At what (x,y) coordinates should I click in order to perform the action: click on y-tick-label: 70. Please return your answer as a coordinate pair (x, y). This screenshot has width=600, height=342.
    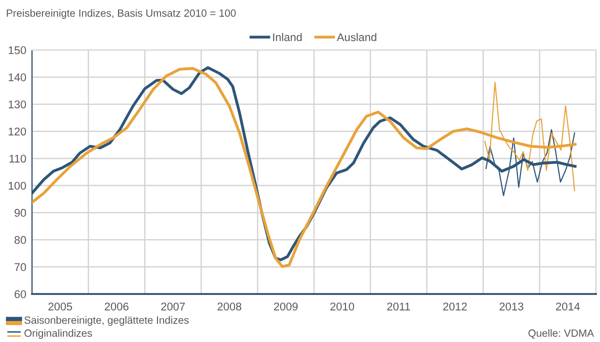
    Looking at the image, I should click on (20, 267).